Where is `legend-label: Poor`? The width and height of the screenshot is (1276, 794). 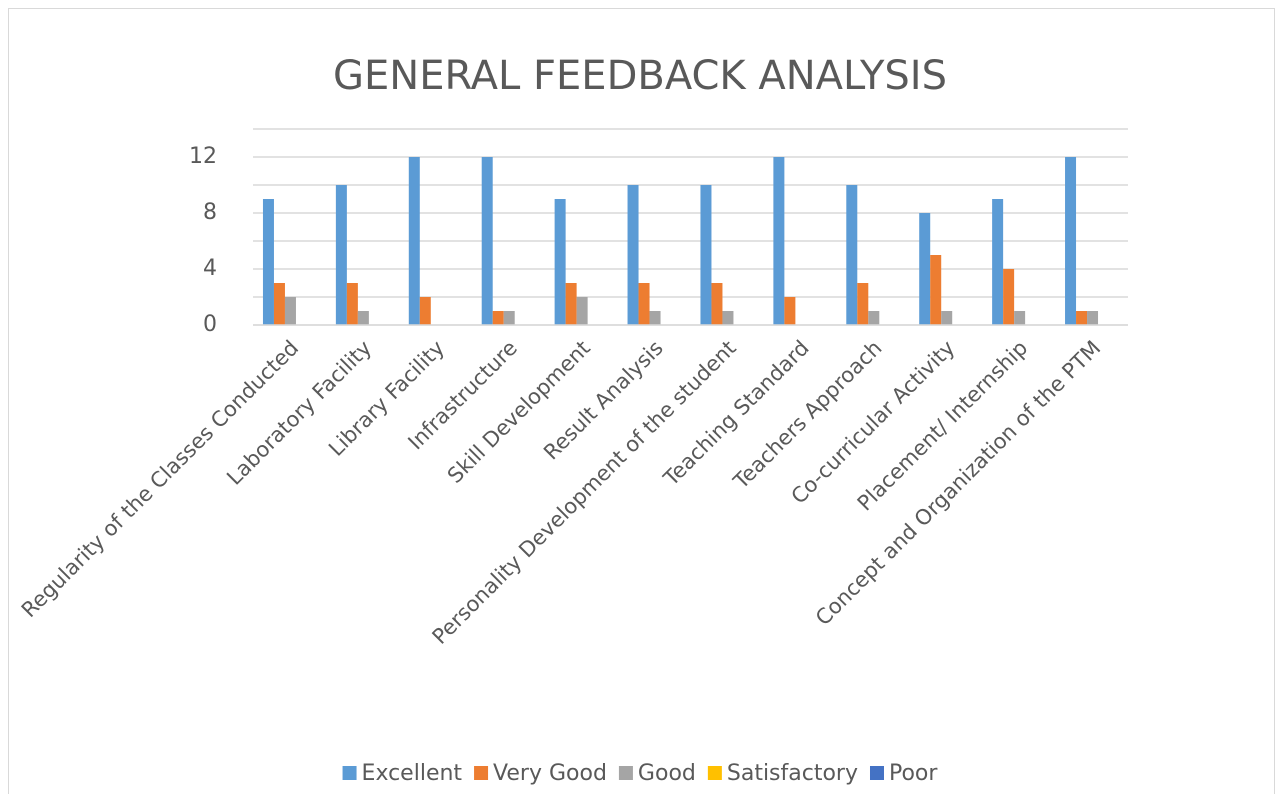
legend-label: Poor is located at coordinates (913, 773).